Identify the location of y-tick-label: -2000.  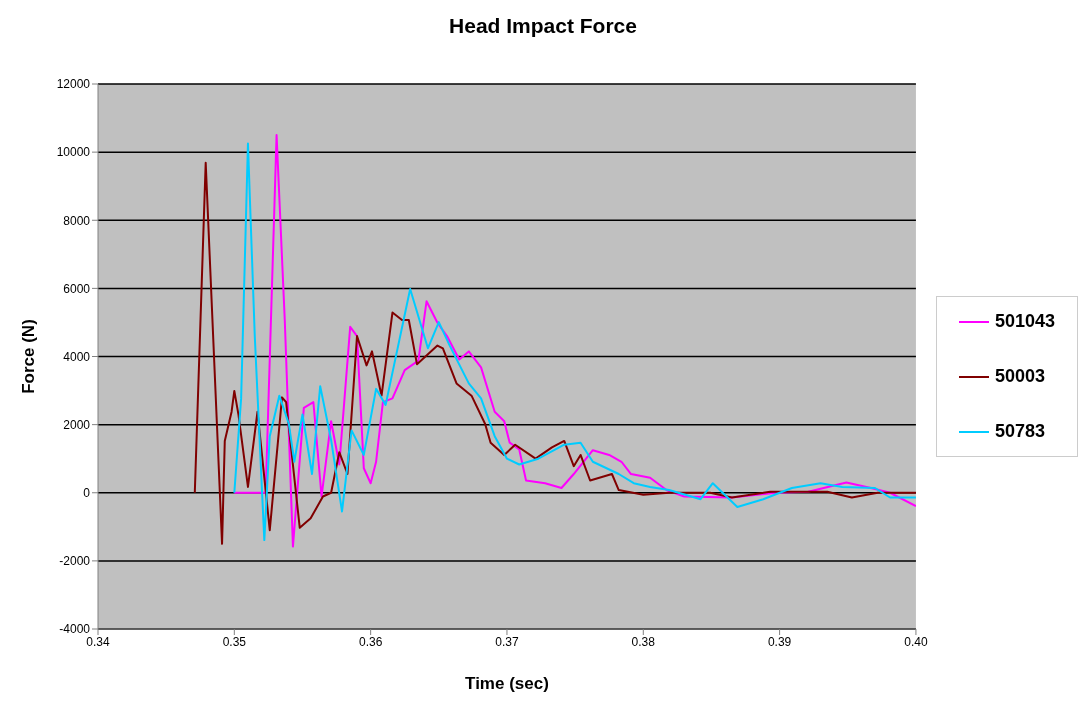
(75, 561).